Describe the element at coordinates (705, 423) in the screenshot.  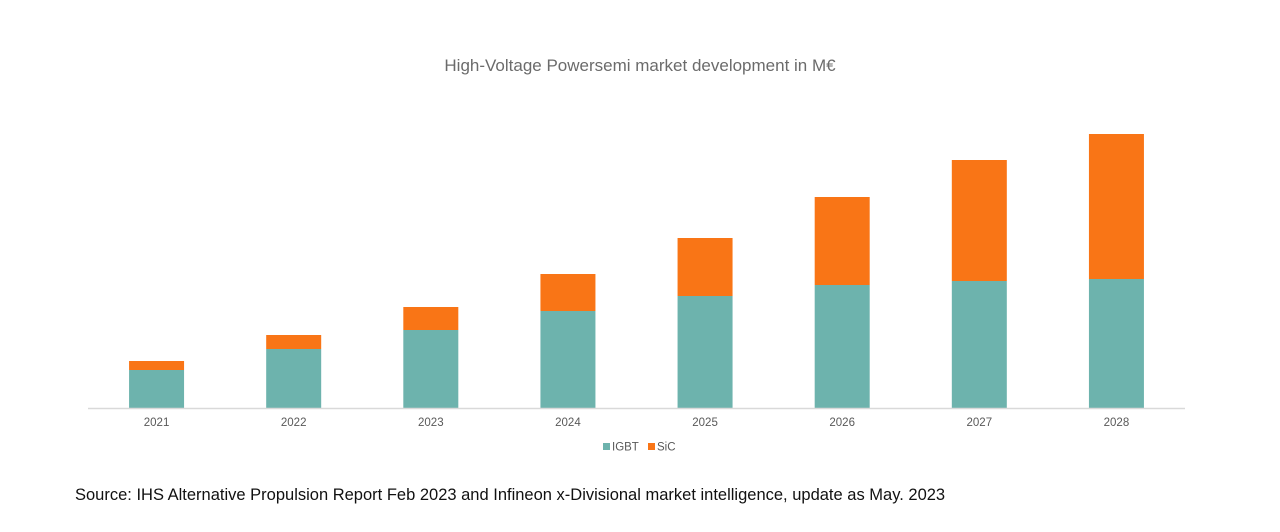
I see `x-tick-label: 2025` at that location.